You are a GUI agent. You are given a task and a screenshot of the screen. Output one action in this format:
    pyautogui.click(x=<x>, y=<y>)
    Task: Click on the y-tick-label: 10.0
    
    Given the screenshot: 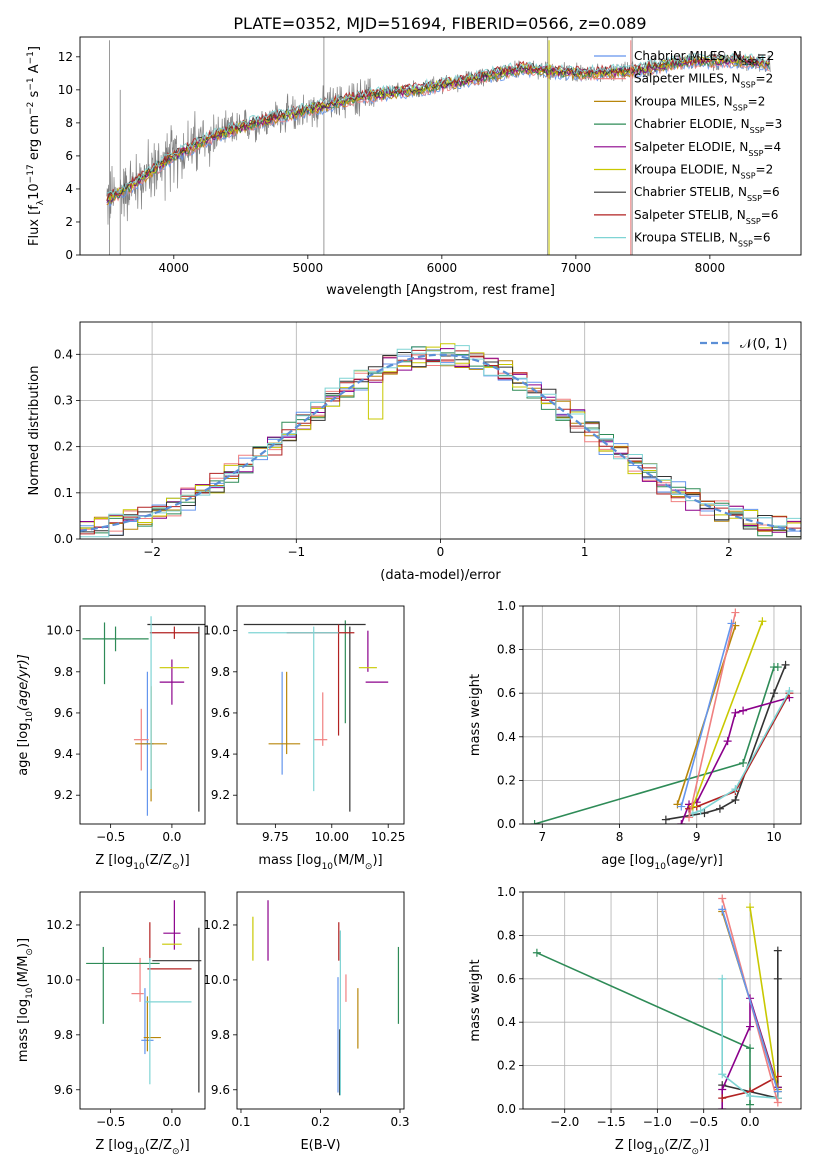 What is the action you would take?
    pyautogui.click(x=216, y=631)
    